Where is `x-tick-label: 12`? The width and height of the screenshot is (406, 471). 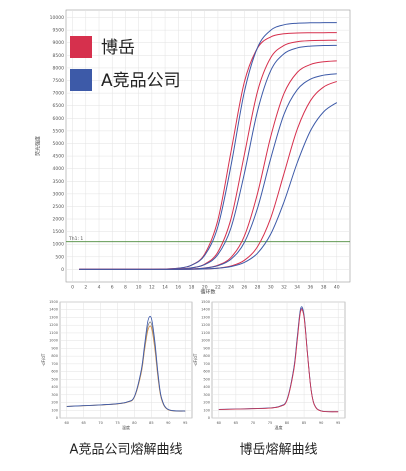 x-tick-label: 12 is located at coordinates (152, 288).